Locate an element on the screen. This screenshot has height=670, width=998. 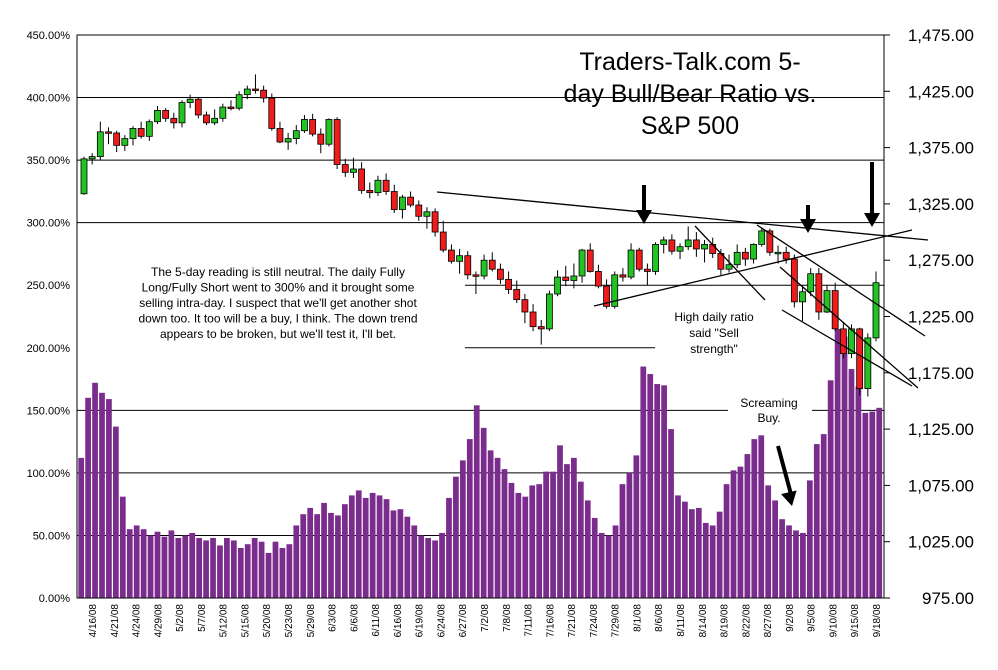
left-tick-label: 200.00% is located at coordinates (49, 349).